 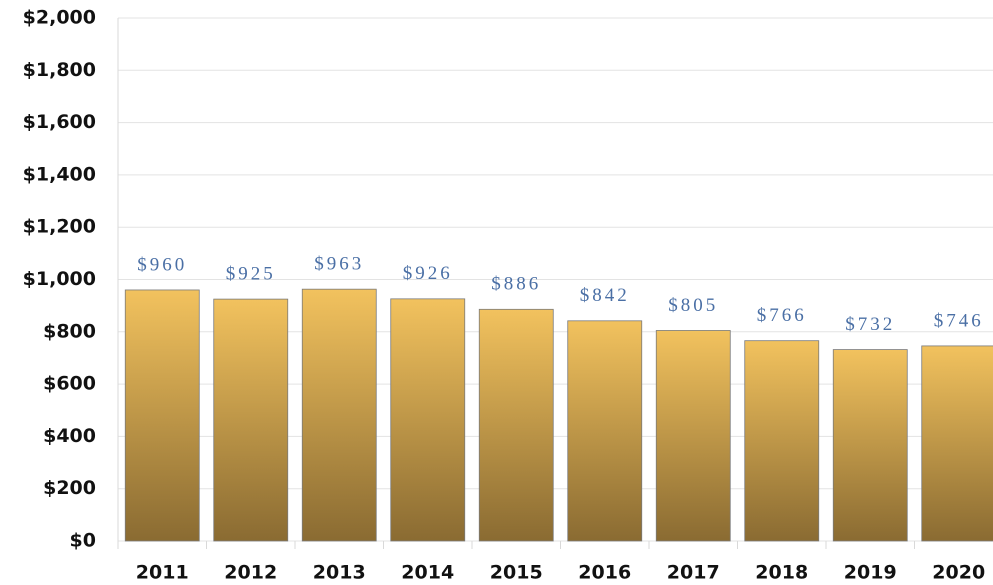 I want to click on y-tick-label: $600, so click(x=69, y=384).